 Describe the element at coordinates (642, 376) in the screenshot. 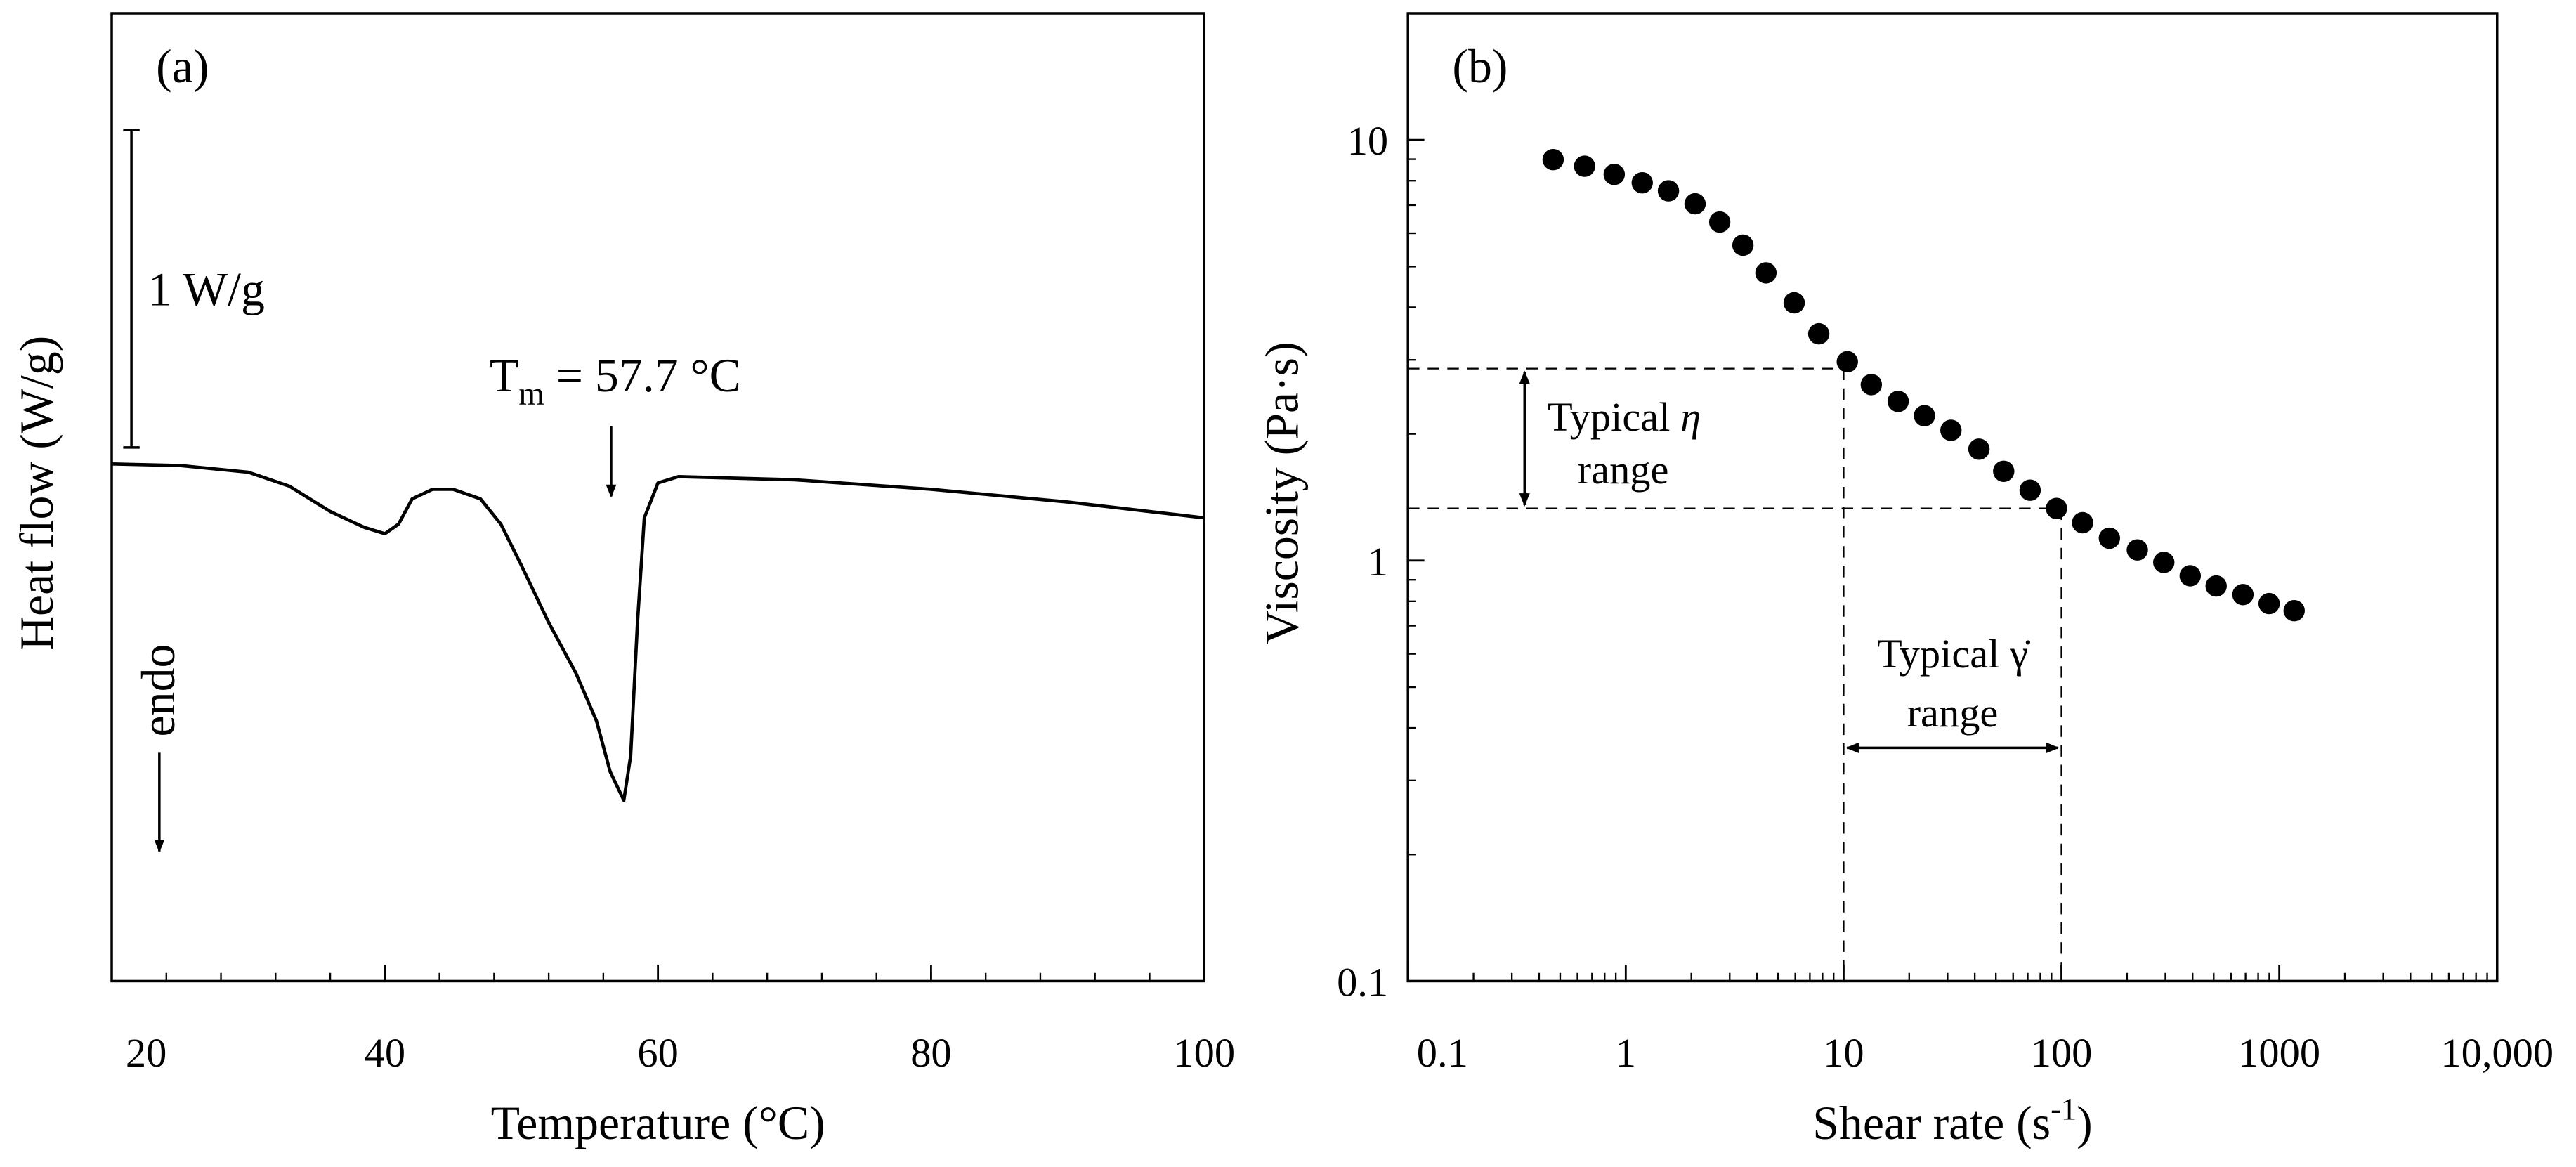

I see `peak-text: = 57.7 °C` at that location.